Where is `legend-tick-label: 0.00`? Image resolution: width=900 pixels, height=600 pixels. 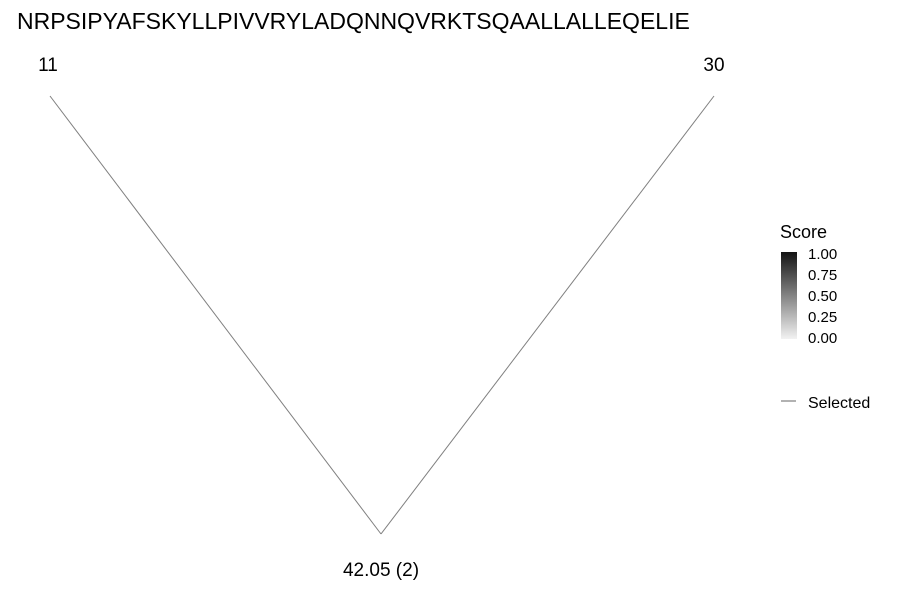
legend-tick-label: 0.00 is located at coordinates (822, 338).